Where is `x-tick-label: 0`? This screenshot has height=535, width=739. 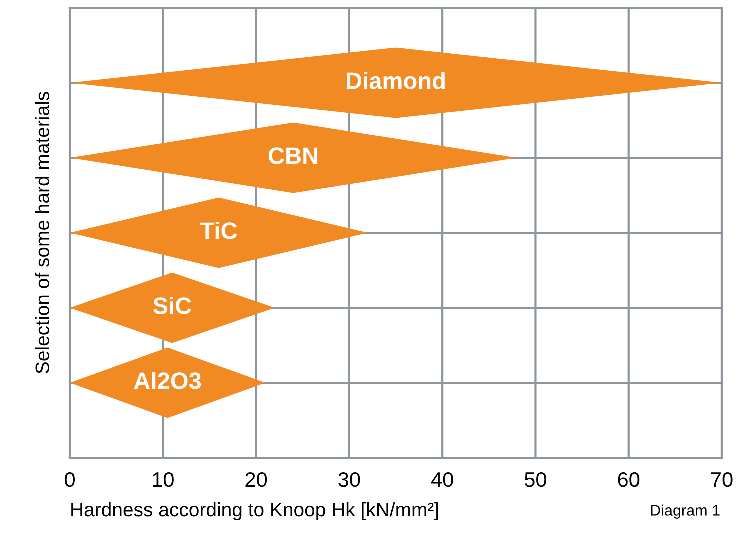
x-tick-label: 0 is located at coordinates (70, 480).